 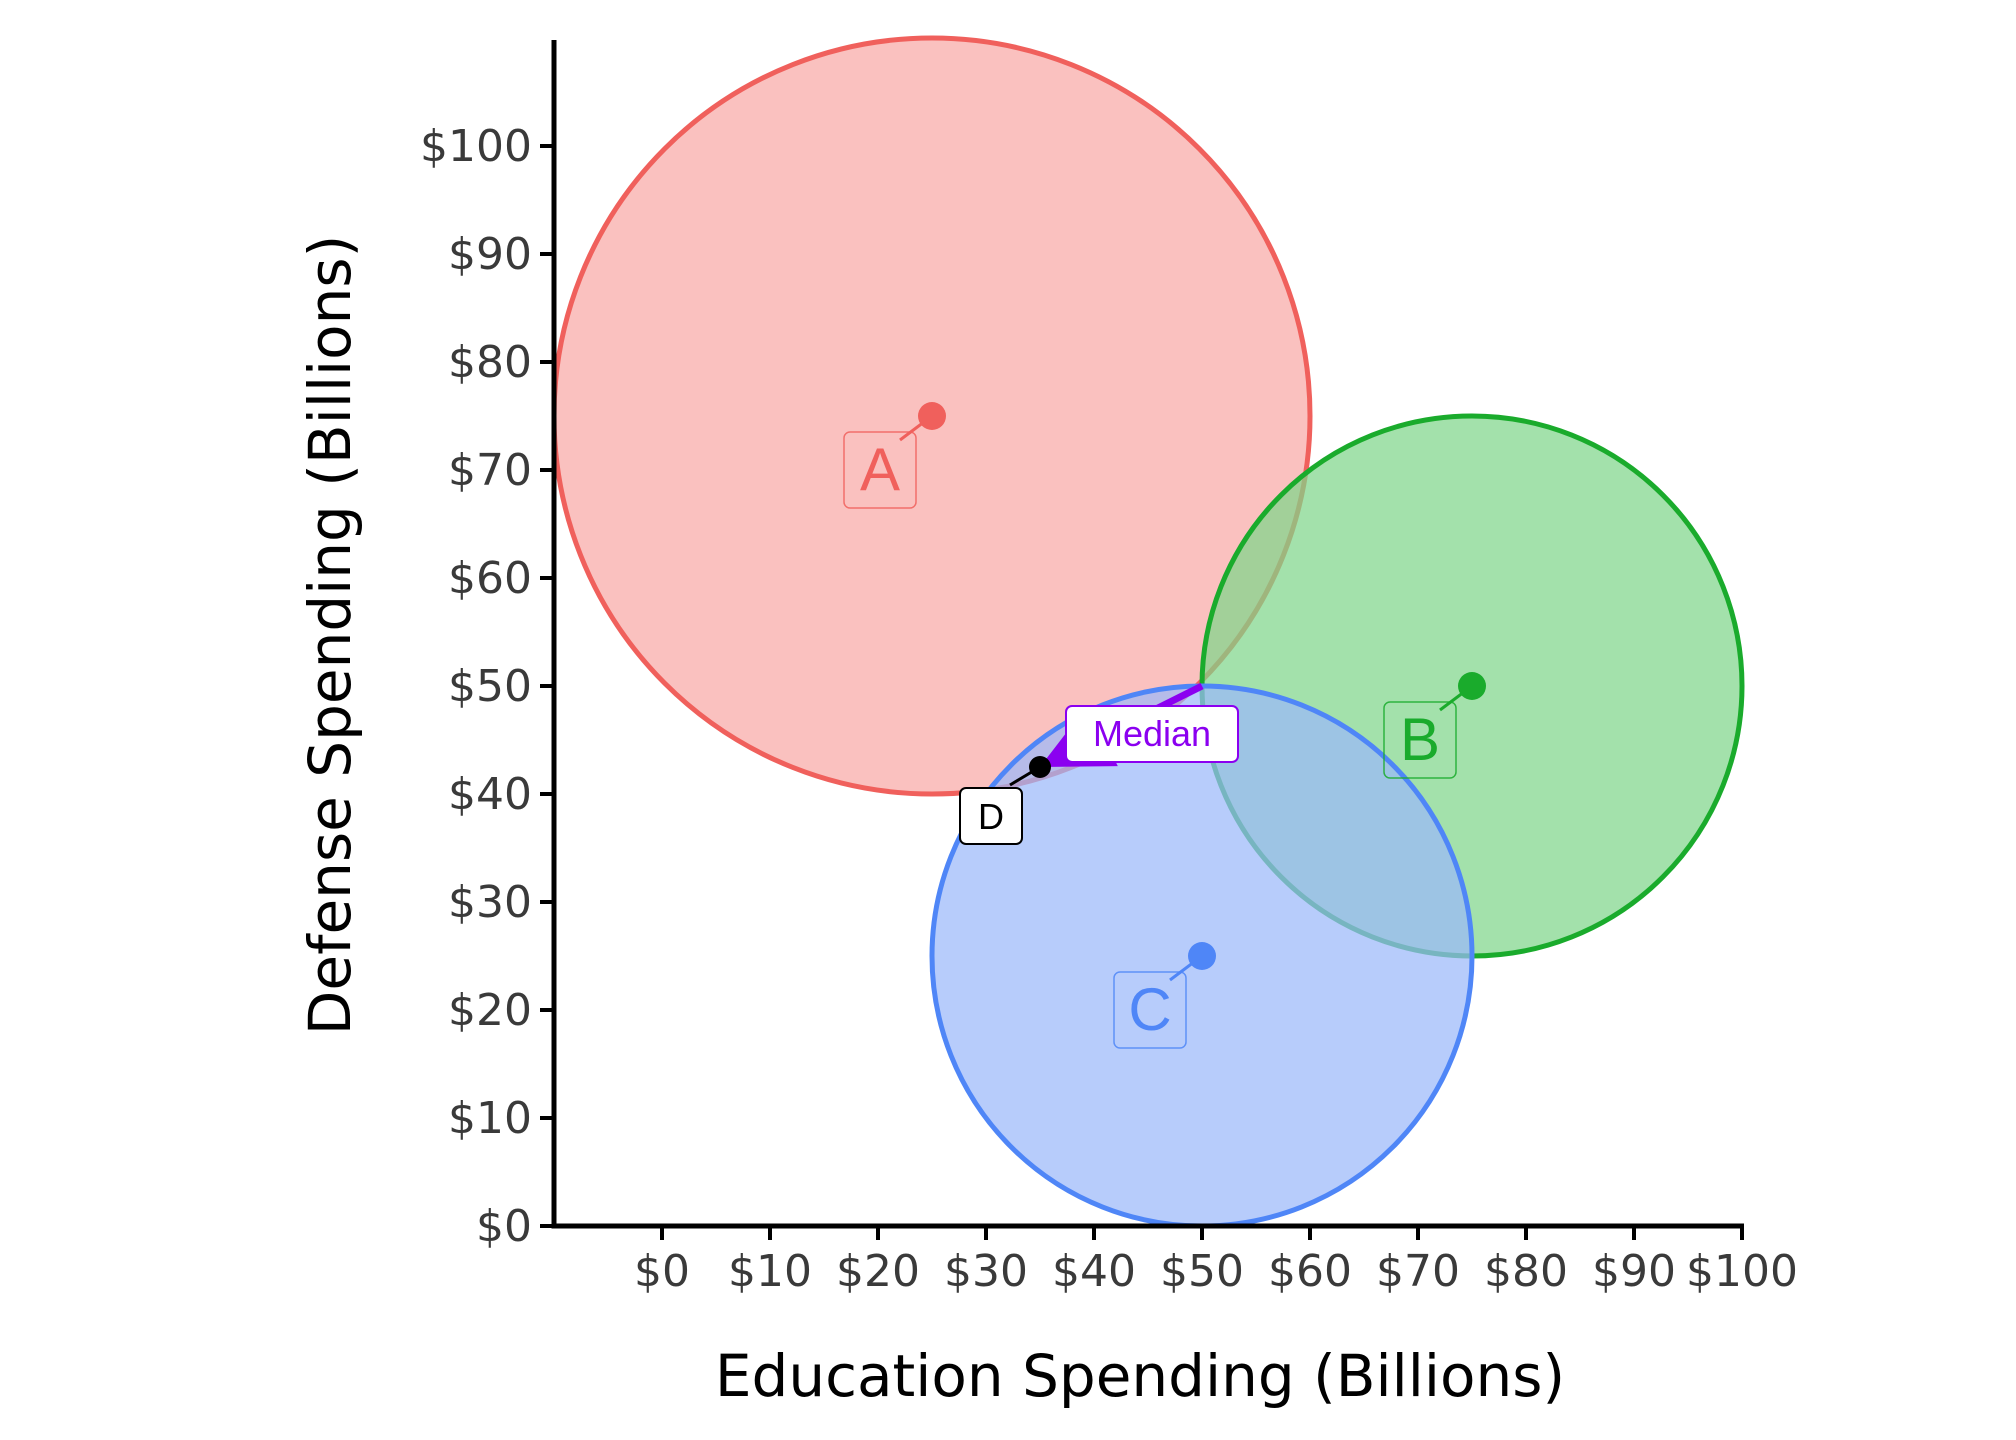 I want to click on ideal-points: A B C, so click(x=1164, y=725).